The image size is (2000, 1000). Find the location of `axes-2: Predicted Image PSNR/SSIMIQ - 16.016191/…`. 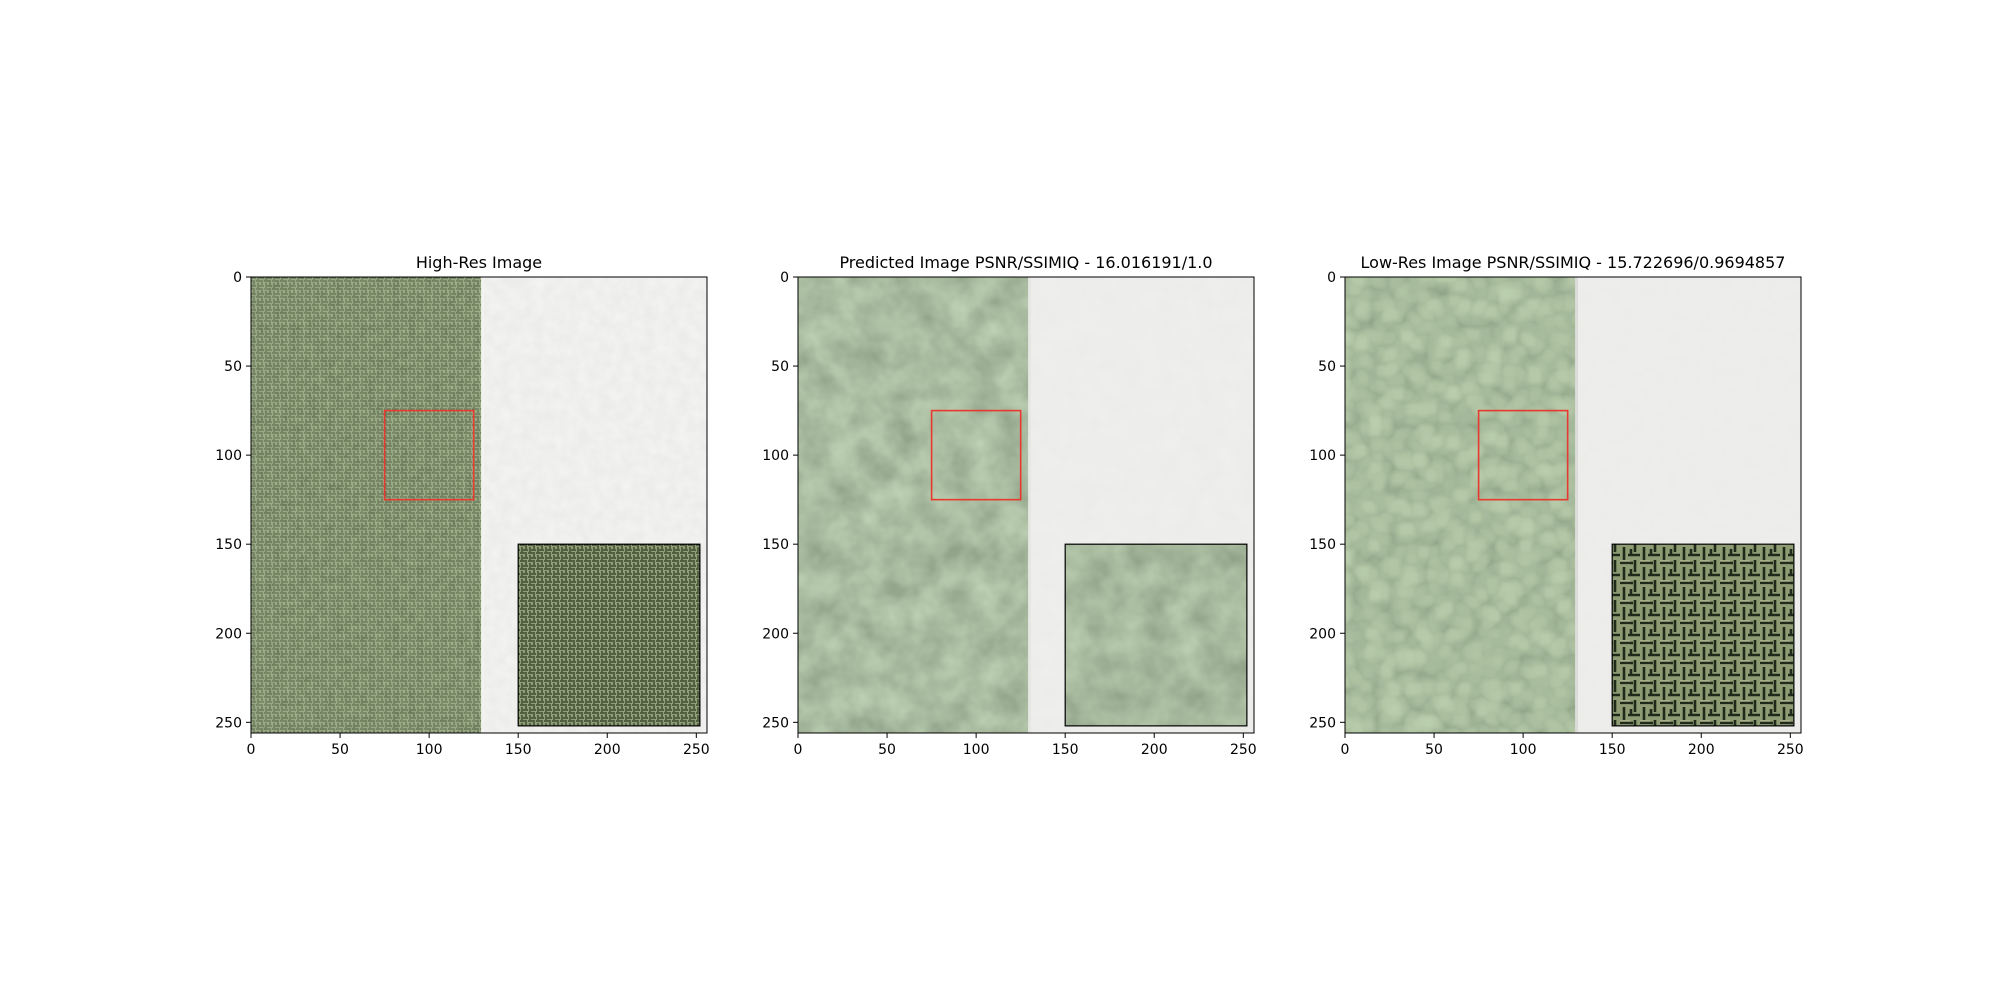

axes-2: Predicted Image PSNR/SSIMIQ - 16.016191/… is located at coordinates (1009, 505).